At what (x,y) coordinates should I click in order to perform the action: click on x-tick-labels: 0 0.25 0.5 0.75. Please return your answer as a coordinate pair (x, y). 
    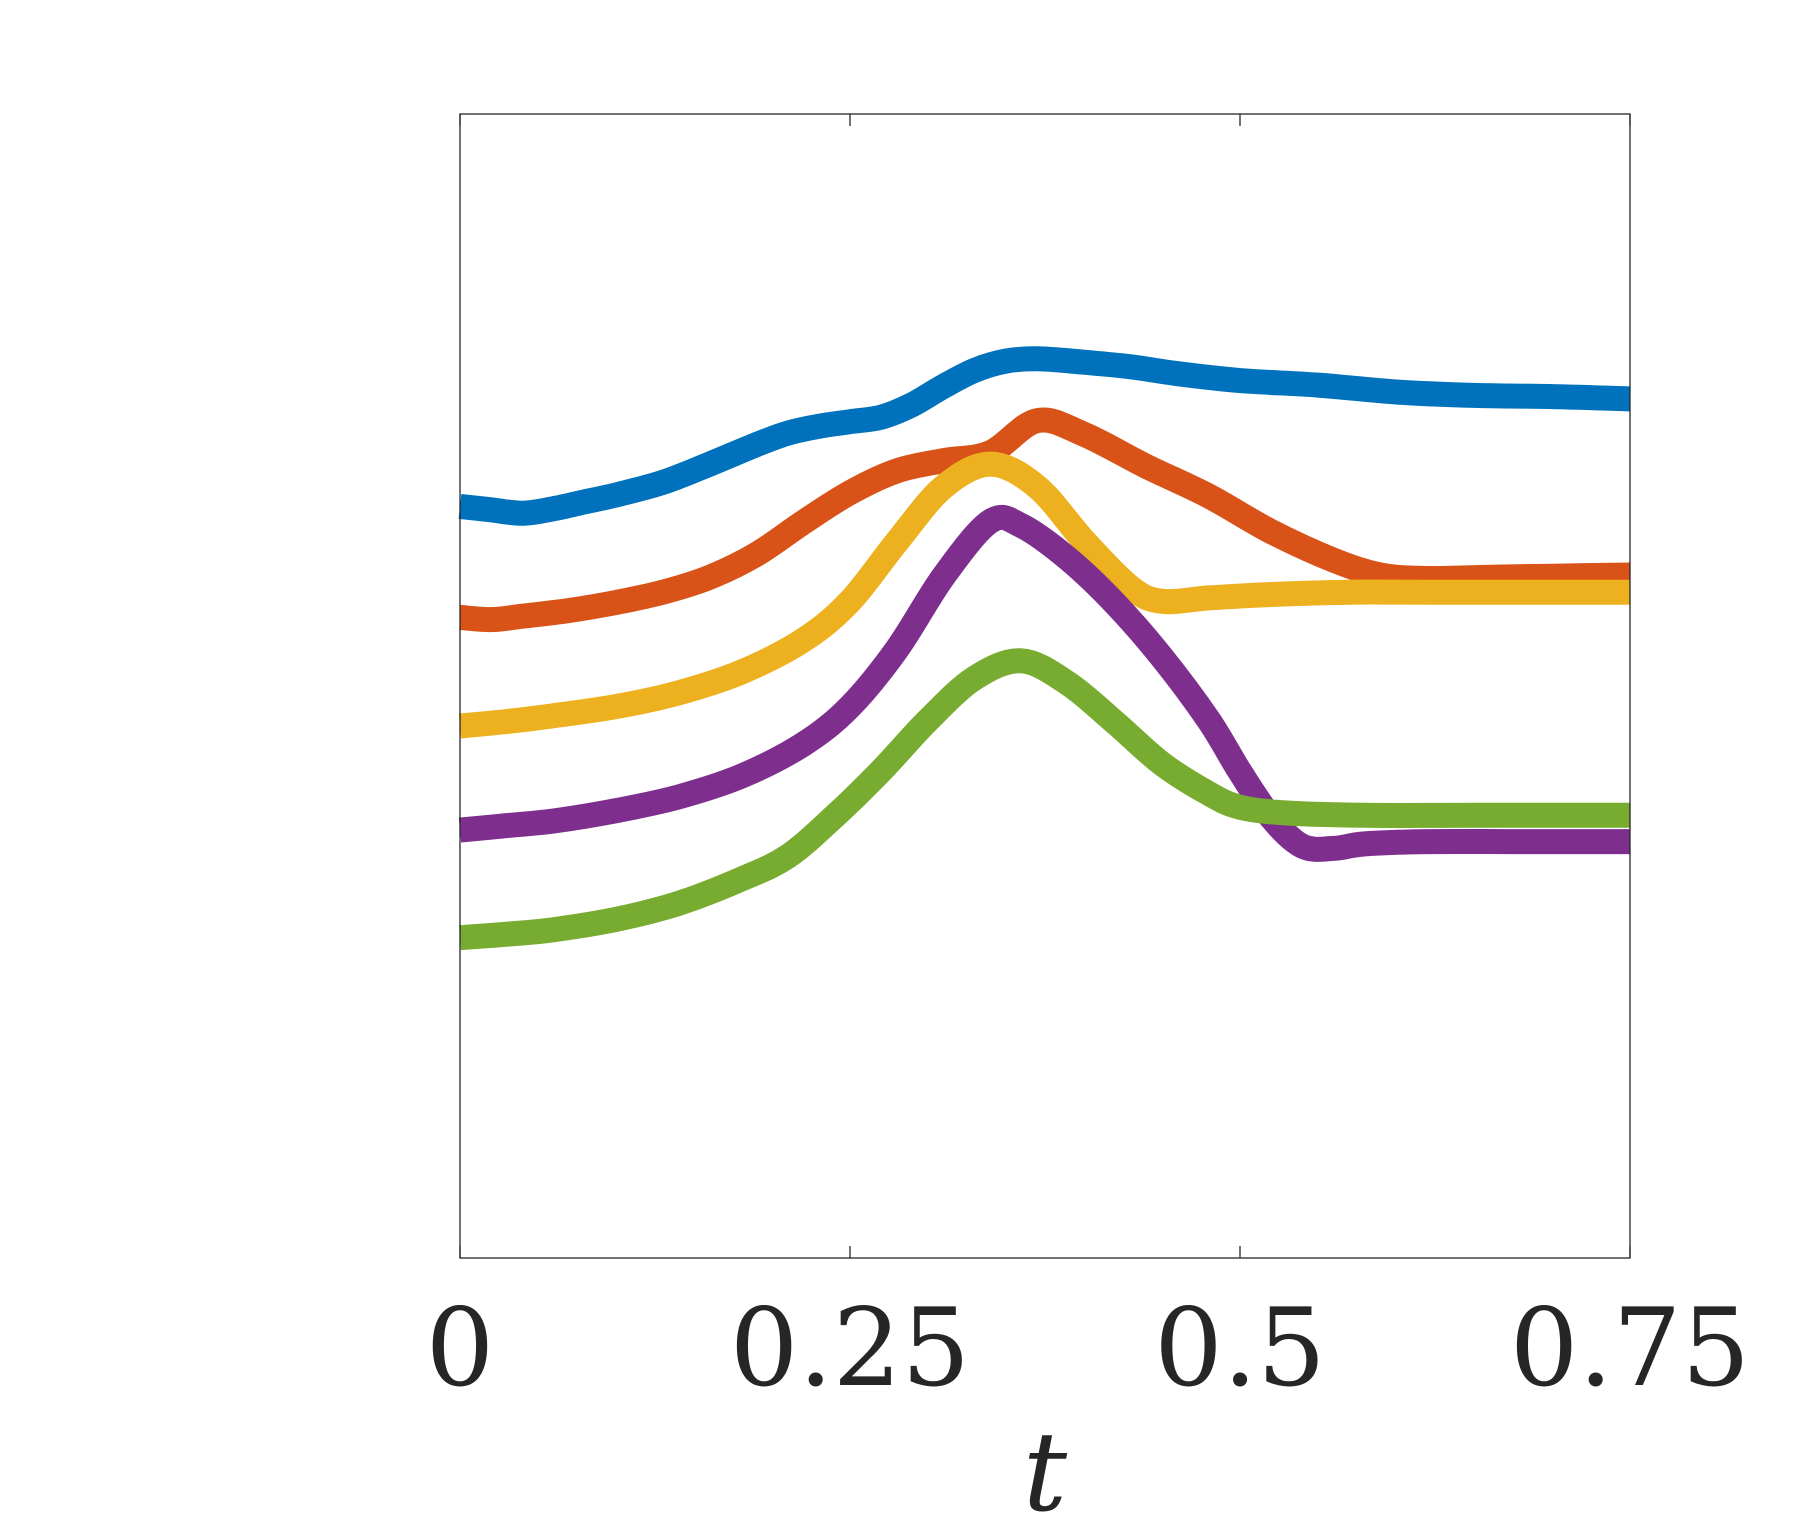
    Looking at the image, I should click on (1088, 1348).